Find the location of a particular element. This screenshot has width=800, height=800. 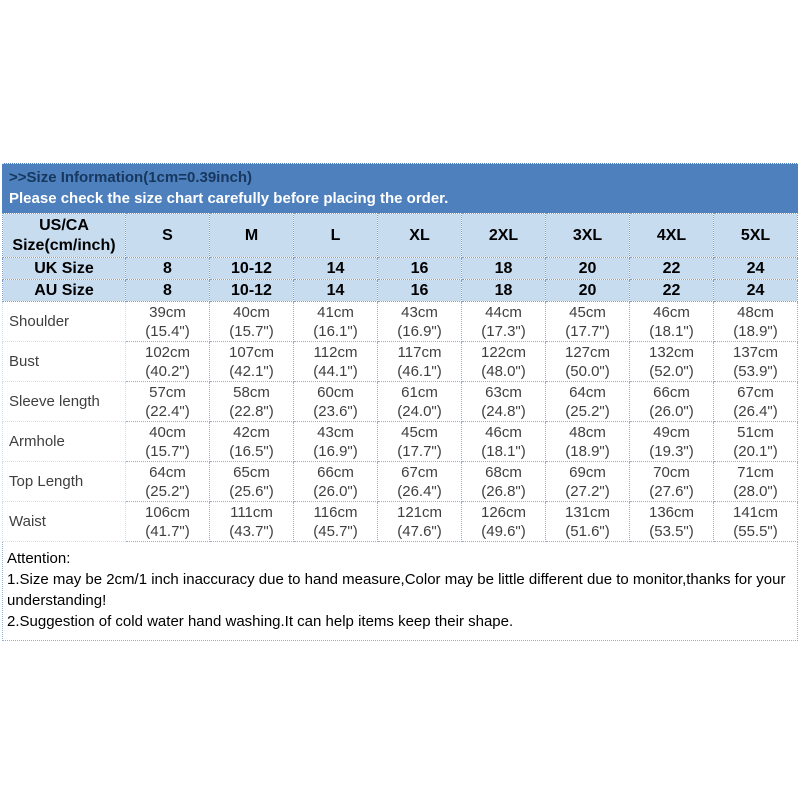

size-header-4xl: 4XL is located at coordinates (671, 235).